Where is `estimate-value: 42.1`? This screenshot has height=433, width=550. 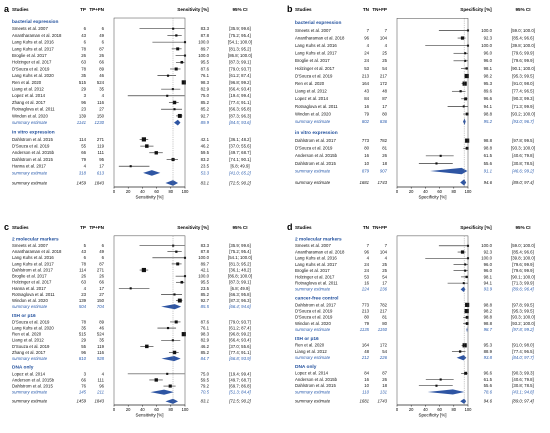
estimate-value: 42.1 is located at coordinates (205, 139).